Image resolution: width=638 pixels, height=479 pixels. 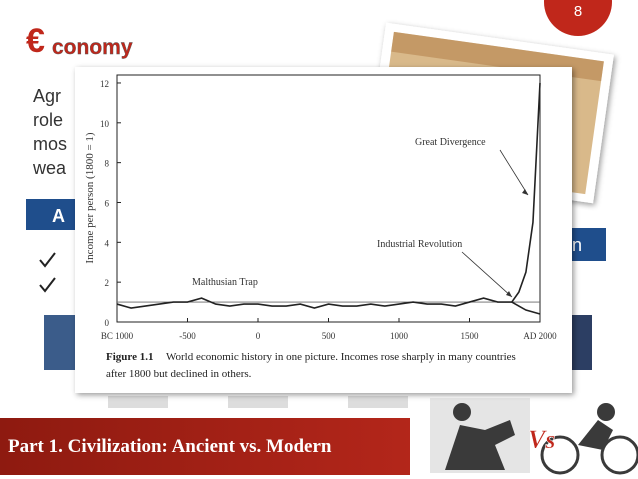 What do you see at coordinates (541, 439) in the screenshot?
I see `vs-text: Vs` at bounding box center [541, 439].